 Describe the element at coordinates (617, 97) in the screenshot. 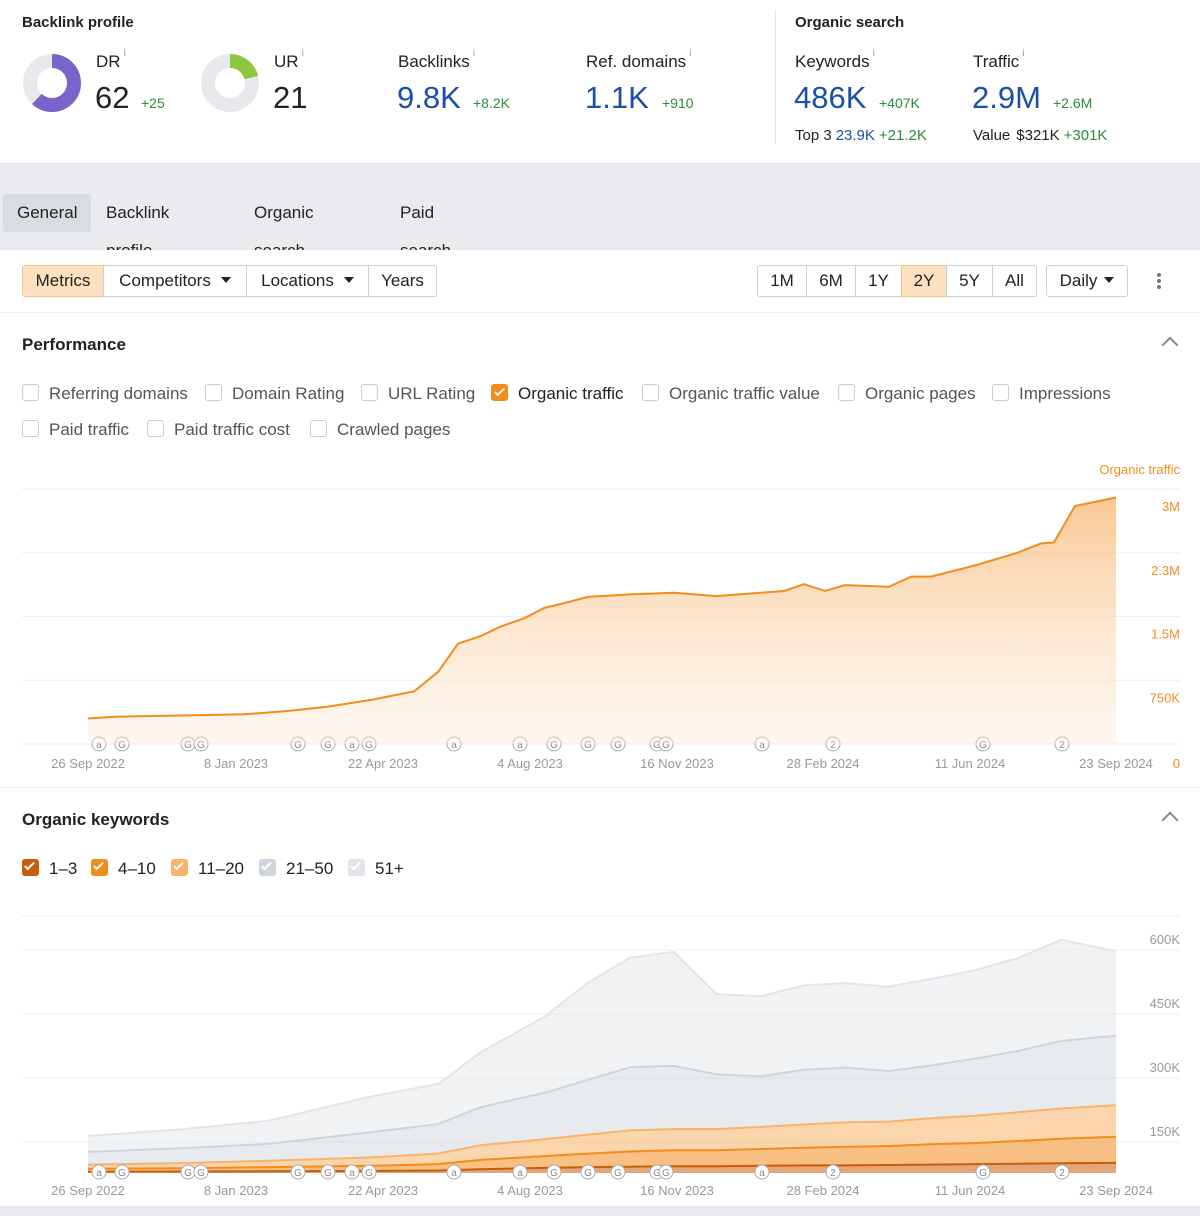

I see `ref-domains-value: 1.1K` at that location.